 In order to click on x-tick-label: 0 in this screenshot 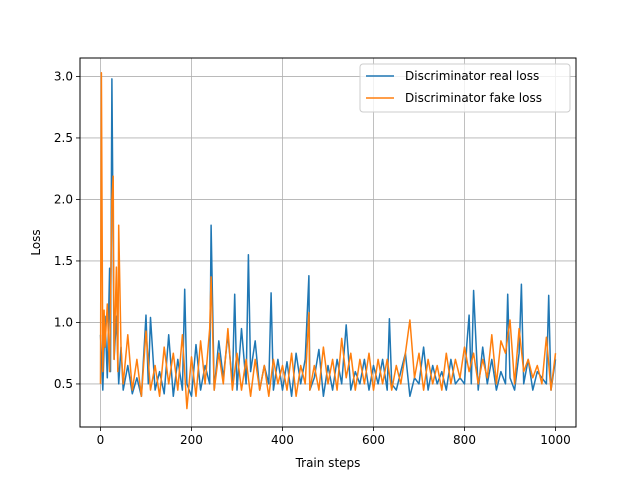, I will do `click(101, 440)`.